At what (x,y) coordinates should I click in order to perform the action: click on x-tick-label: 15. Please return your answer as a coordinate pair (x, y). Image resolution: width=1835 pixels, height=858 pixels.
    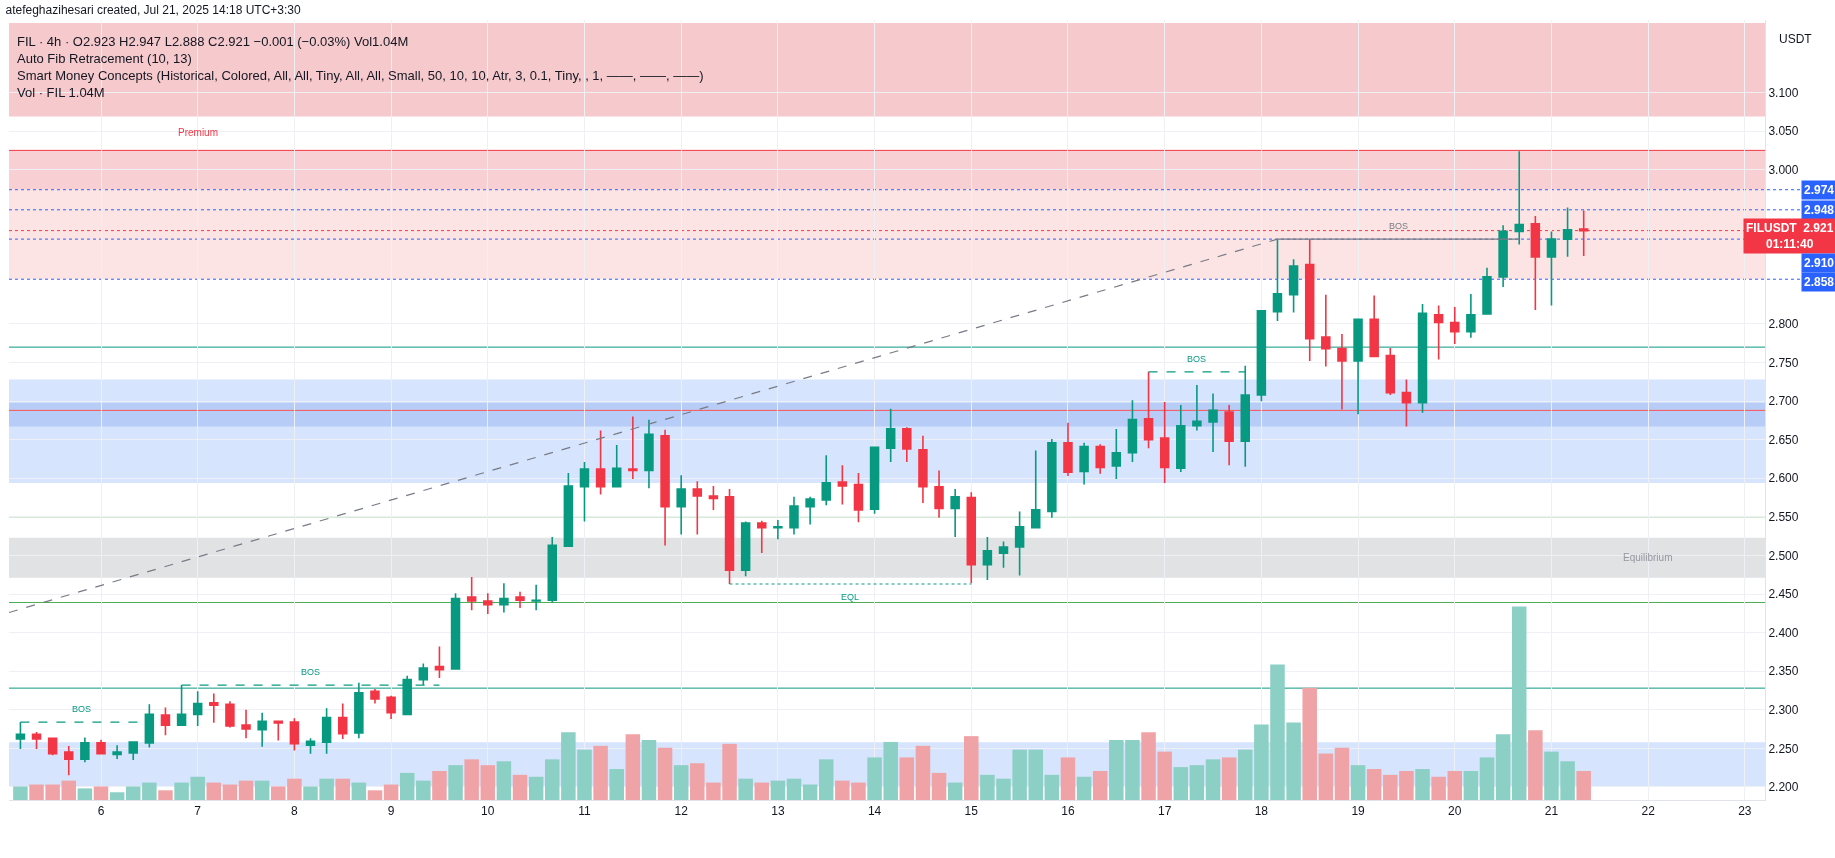
    Looking at the image, I should click on (971, 811).